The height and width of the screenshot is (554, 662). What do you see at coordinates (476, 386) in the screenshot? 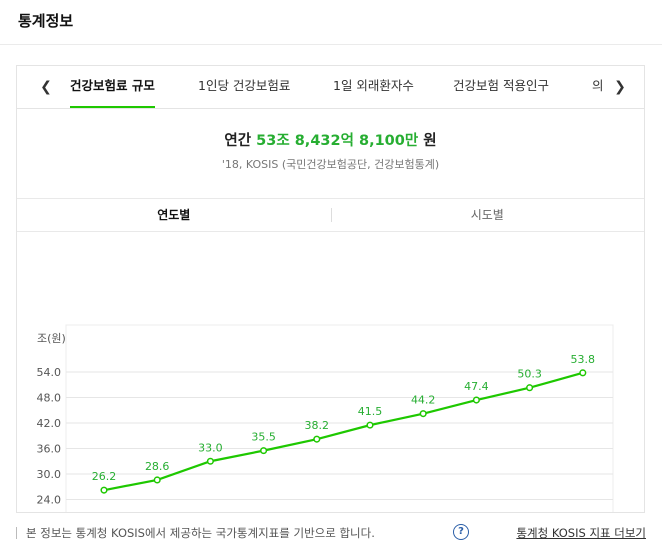
I see `data-label: 47.4` at bounding box center [476, 386].